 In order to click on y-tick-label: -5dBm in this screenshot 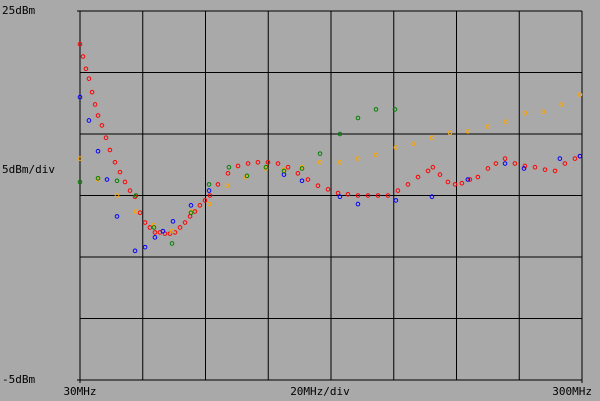, I will do `click(18, 379)`.